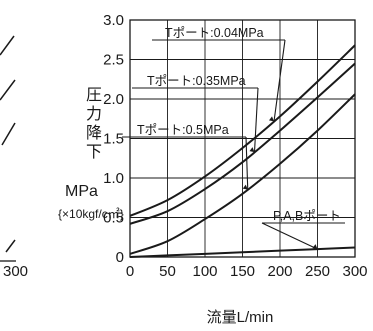 Image resolution: width=373 pixels, height=331 pixels. I want to click on y-tick-label: 2.5, so click(113, 60).